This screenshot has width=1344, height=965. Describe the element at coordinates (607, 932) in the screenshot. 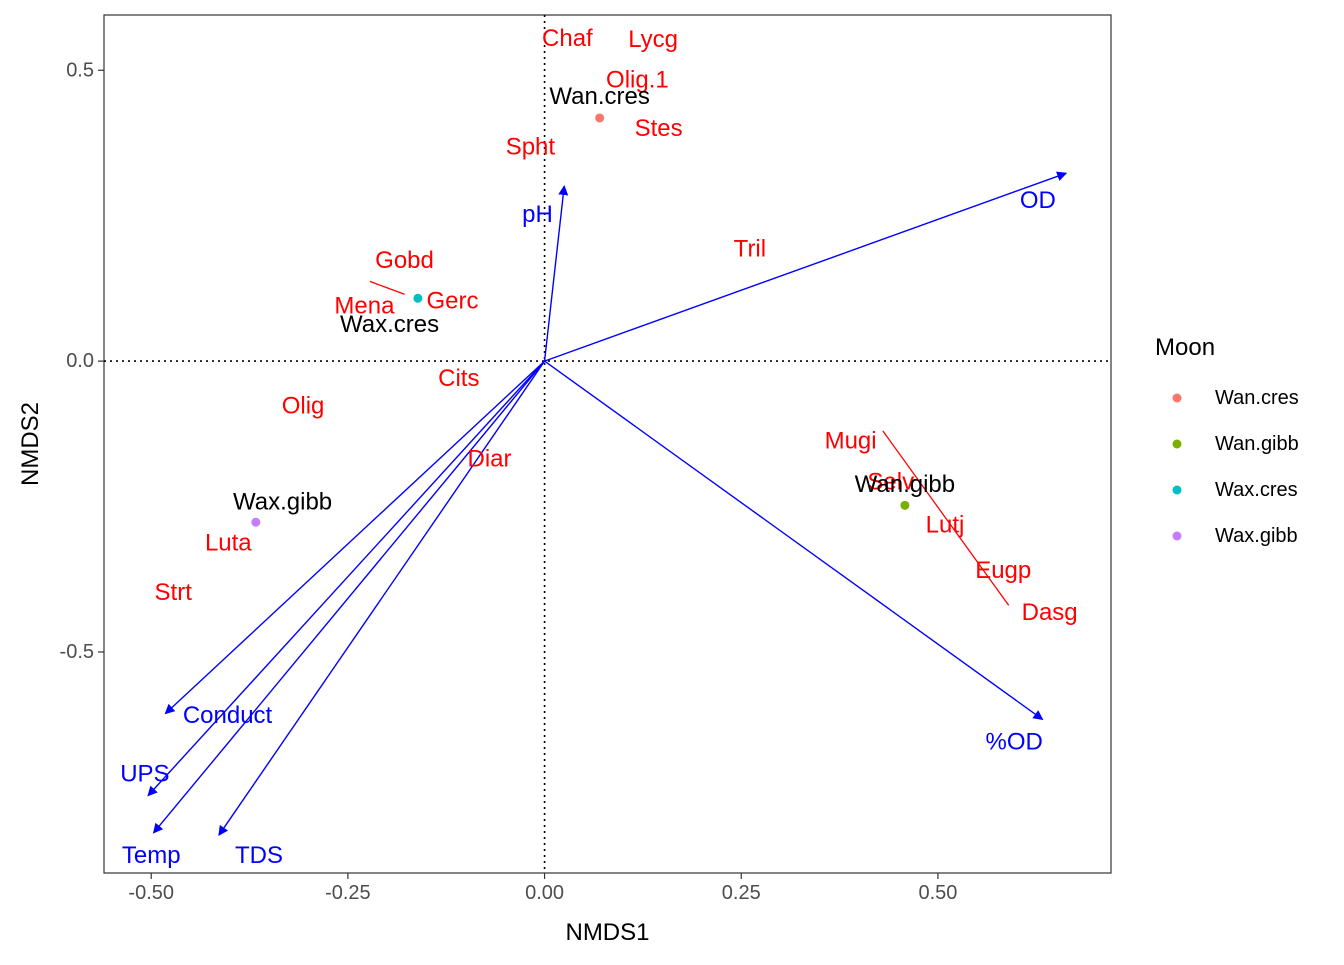

I see `x-axis-title: NMDS1` at that location.